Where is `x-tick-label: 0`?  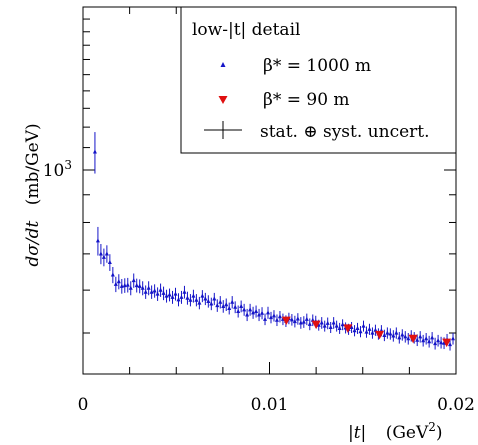
x-tick-label: 0 is located at coordinates (83, 405).